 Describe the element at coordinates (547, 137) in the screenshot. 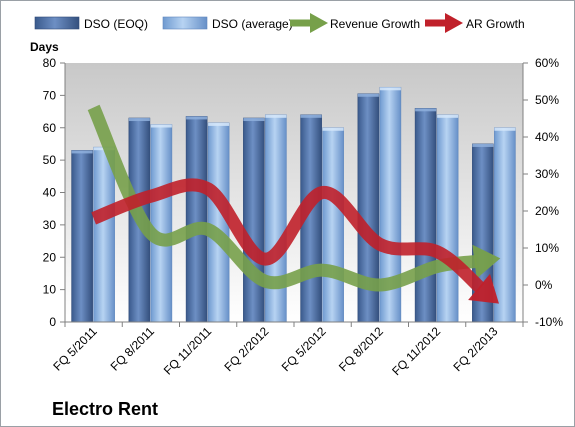

I see `y2-tick-label: 40%` at that location.